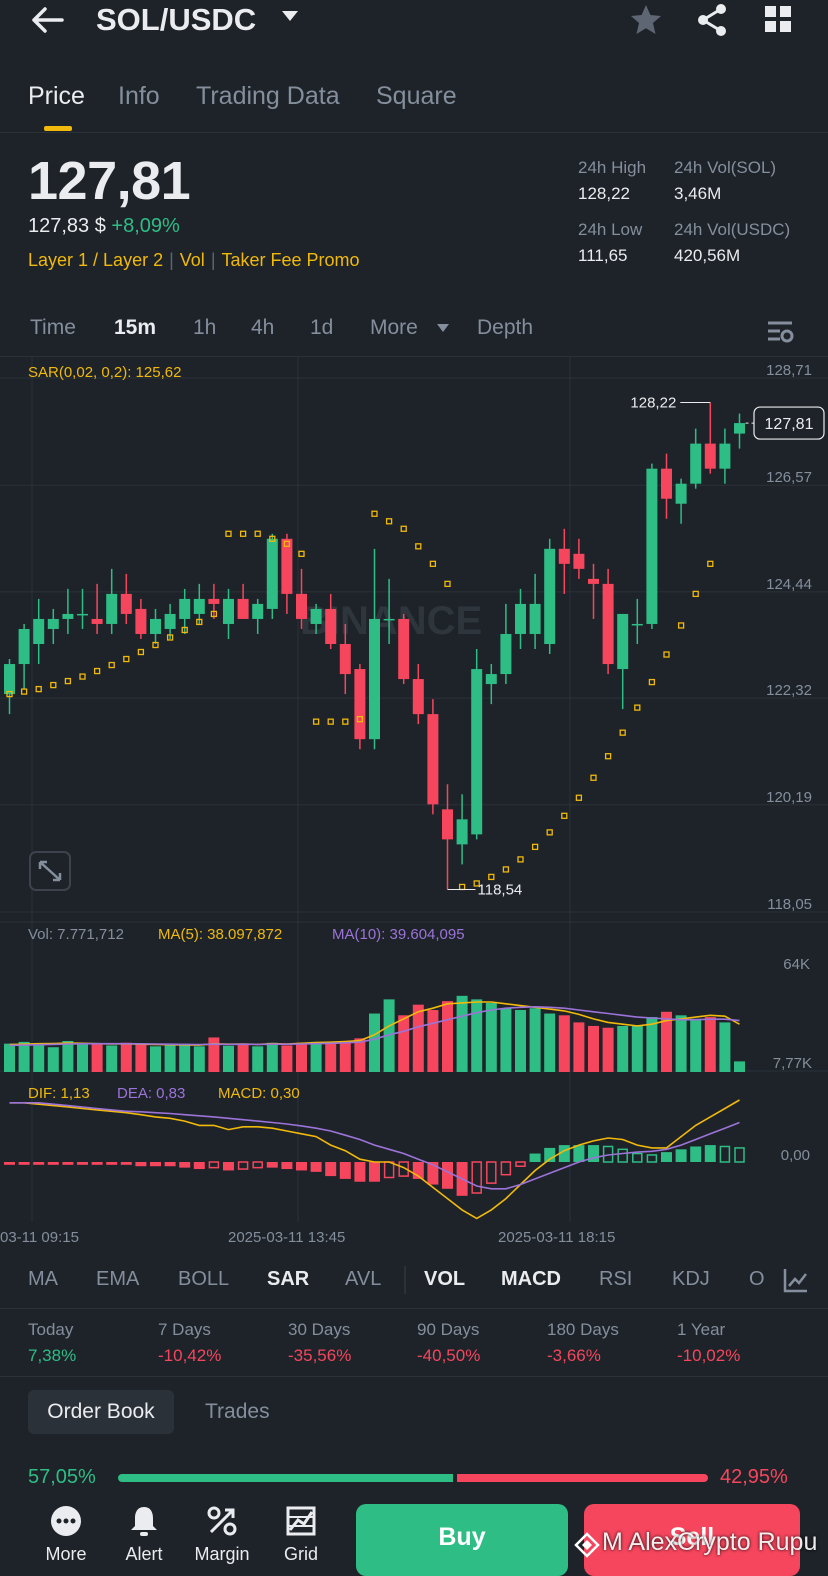  I want to click on share-icon, so click(712, 20).